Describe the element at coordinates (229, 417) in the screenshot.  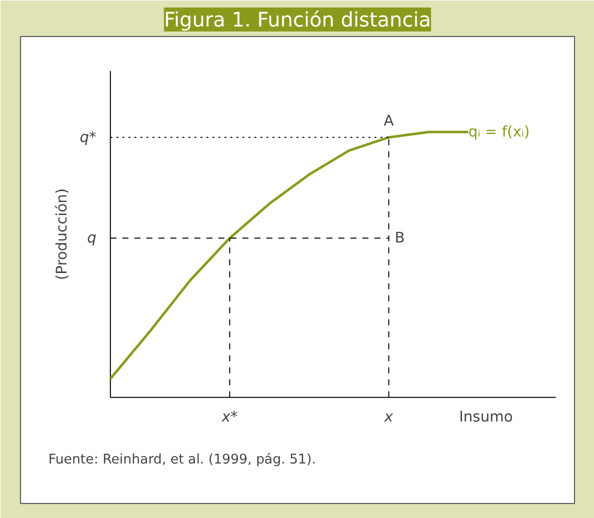
I see `x-tick-label: x*` at that location.